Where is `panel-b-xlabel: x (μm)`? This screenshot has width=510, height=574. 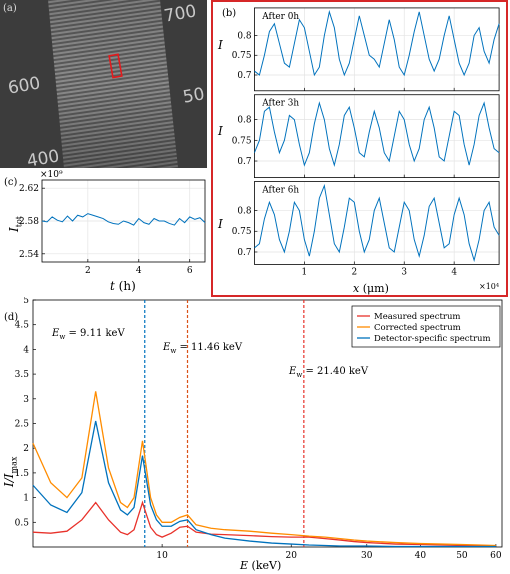
panel-b-xlabel: x (μm) is located at coordinates (371, 288).